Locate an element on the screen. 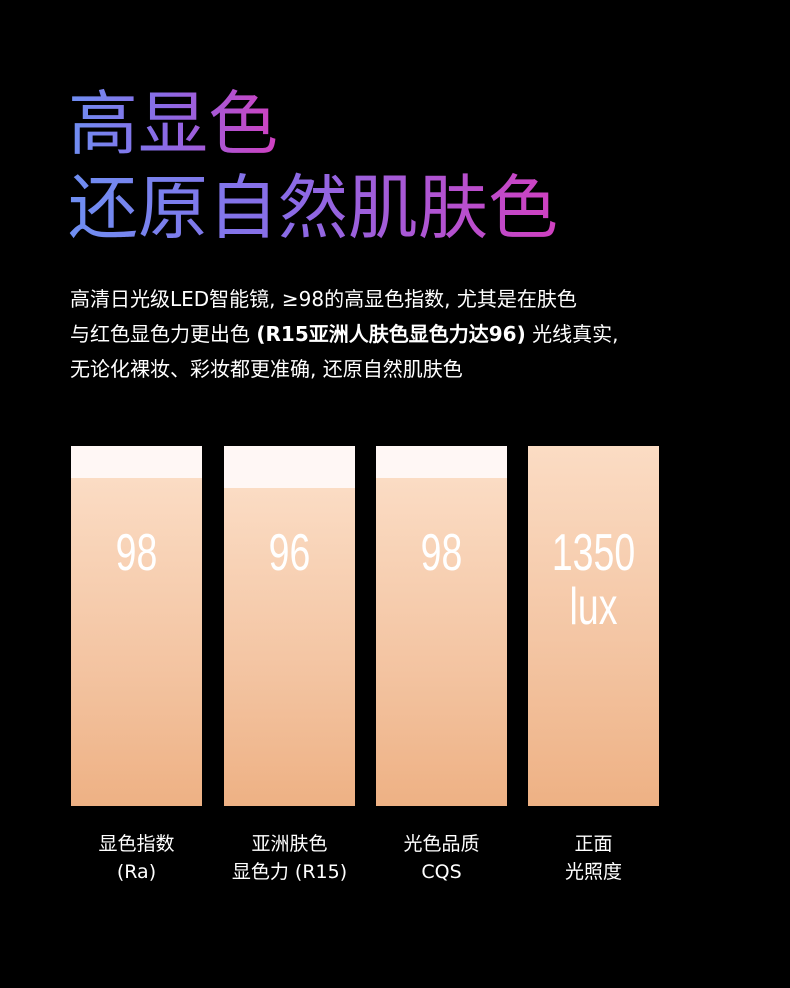 This screenshot has width=790, height=988. label-line: CQS is located at coordinates (441, 872).